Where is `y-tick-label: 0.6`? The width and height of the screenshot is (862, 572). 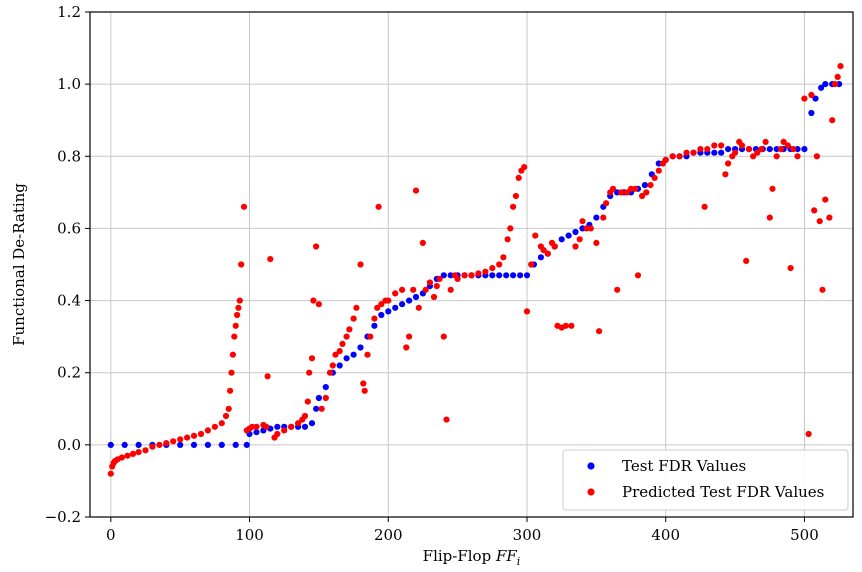
y-tick-label: 0.6 is located at coordinates (69, 228).